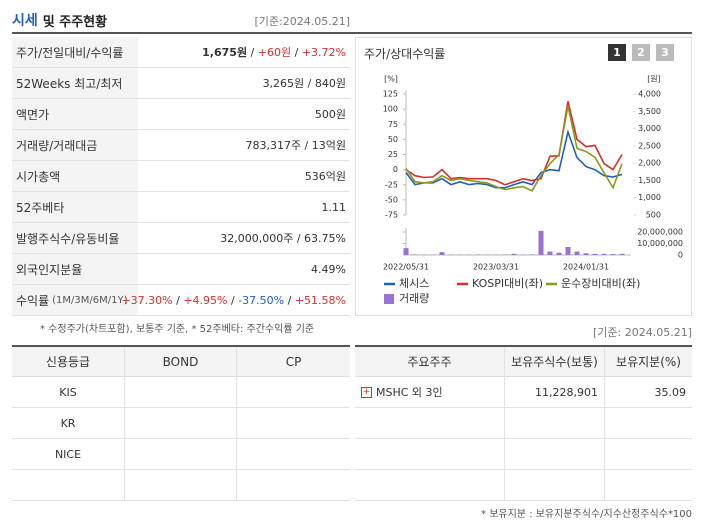 This screenshot has width=702, height=525. What do you see at coordinates (405, 54) in the screenshot?
I see `chart-title: 주가/상대수익률` at bounding box center [405, 54].